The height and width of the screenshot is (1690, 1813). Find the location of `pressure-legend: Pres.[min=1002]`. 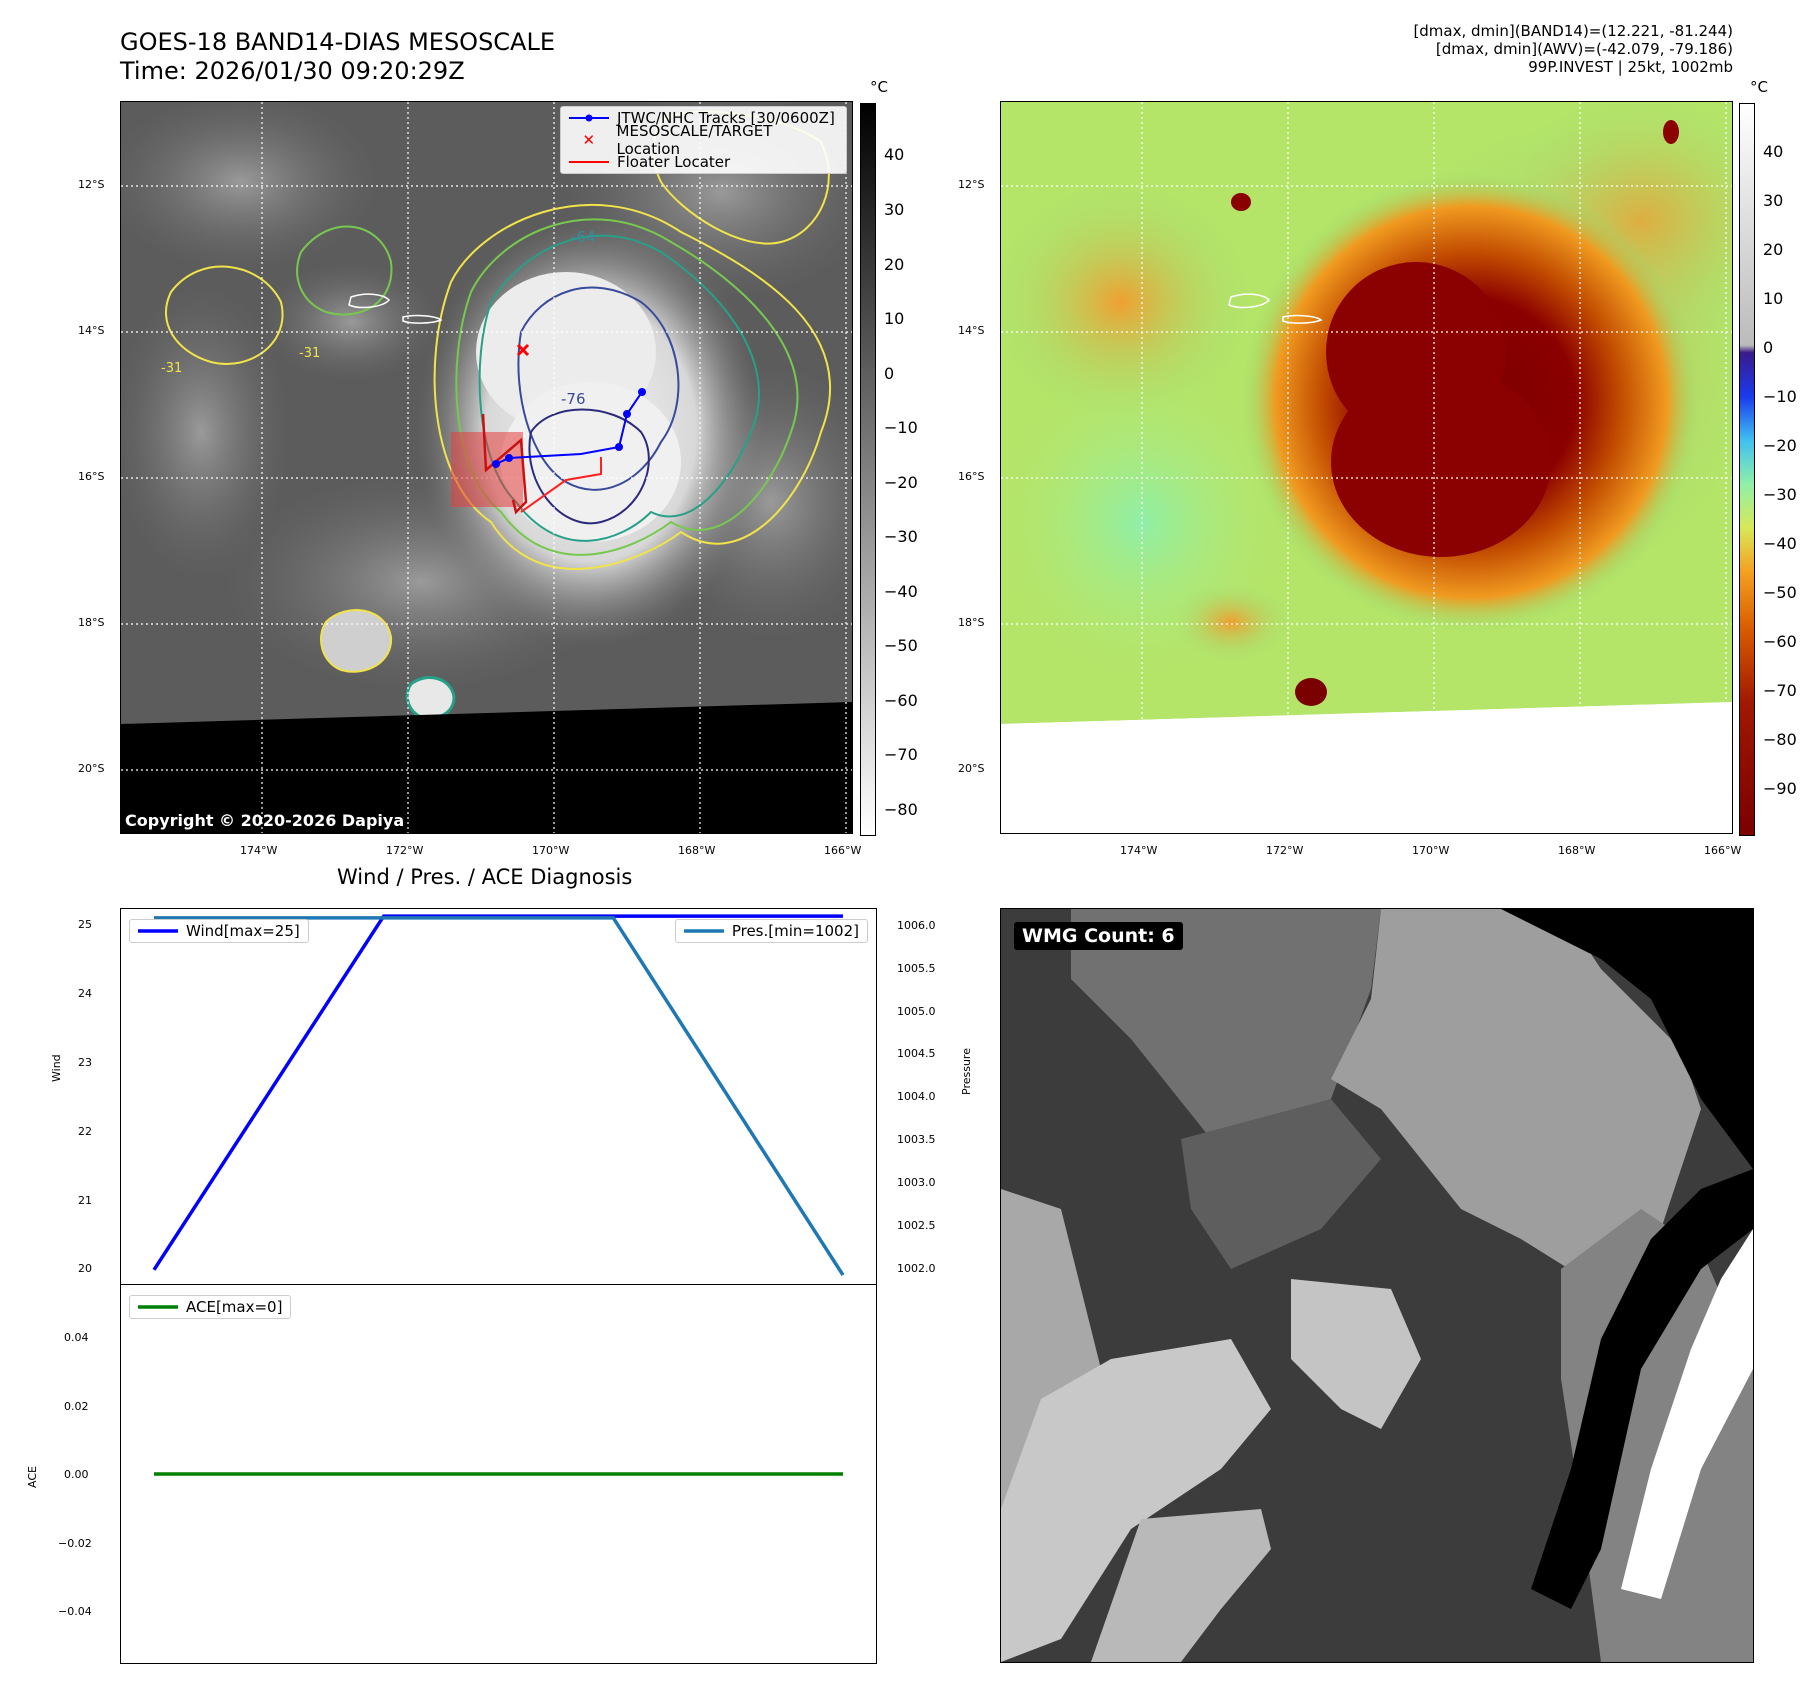

pressure-legend: Pres.[min=1002] is located at coordinates (771, 931).